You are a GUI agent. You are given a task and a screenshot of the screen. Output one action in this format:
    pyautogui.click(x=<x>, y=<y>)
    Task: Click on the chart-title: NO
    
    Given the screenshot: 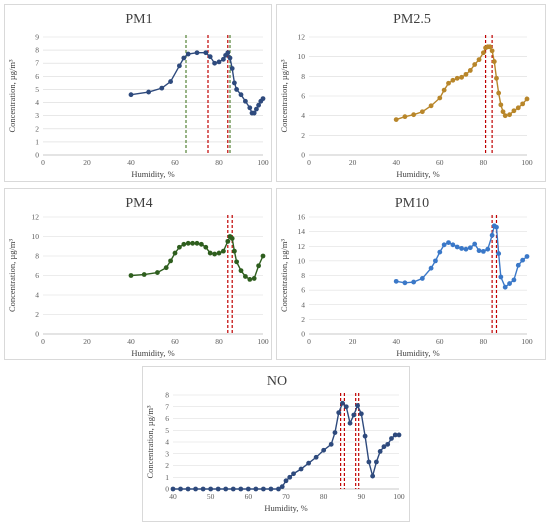 What is the action you would take?
    pyautogui.click(x=277, y=381)
    